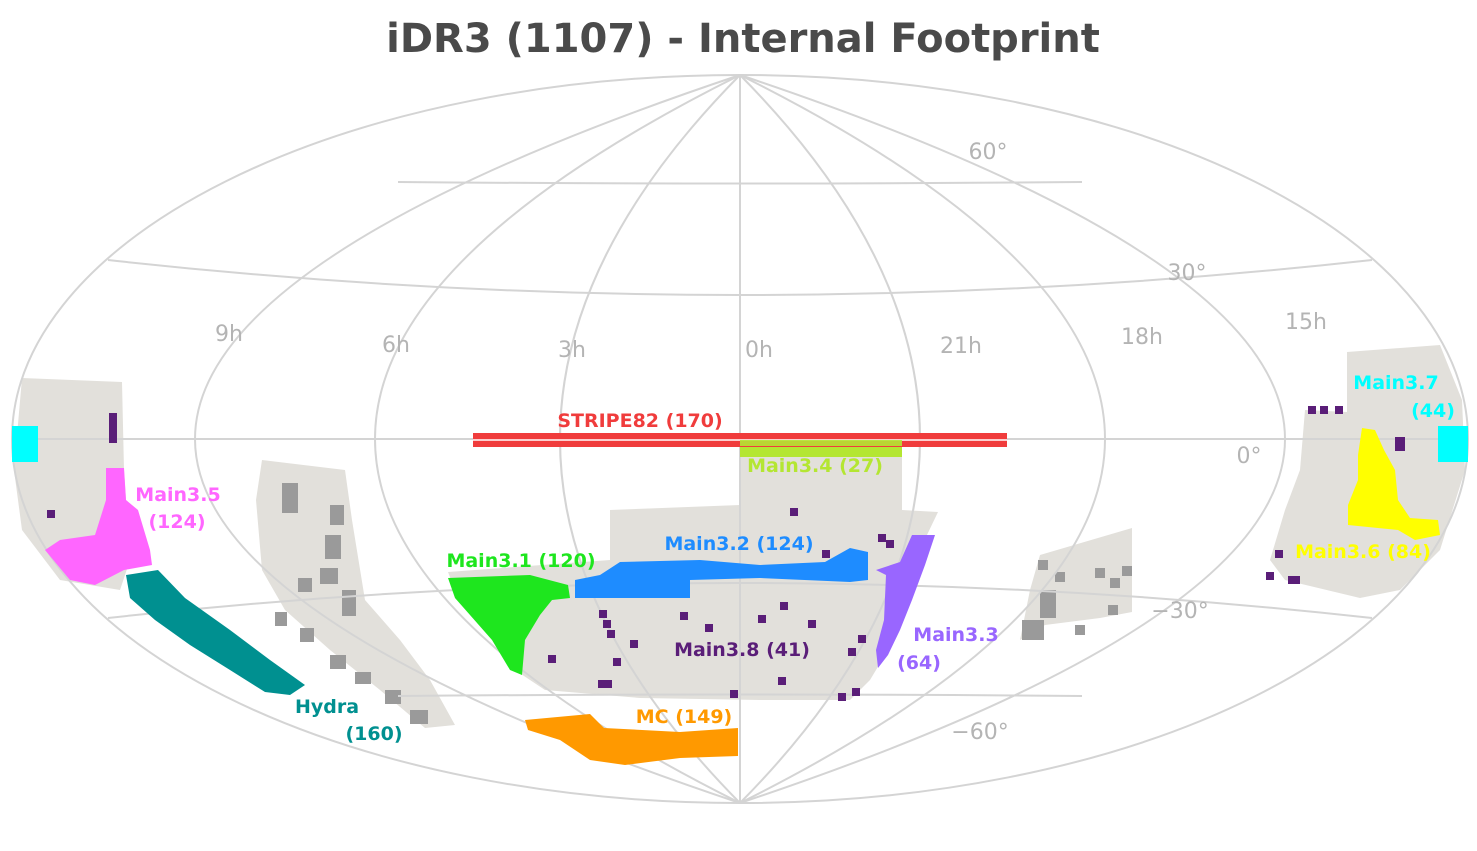 This screenshot has height=851, width=1477. What do you see at coordinates (1187, 273) in the screenshot?
I see `dec-label-30: 30°` at bounding box center [1187, 273].